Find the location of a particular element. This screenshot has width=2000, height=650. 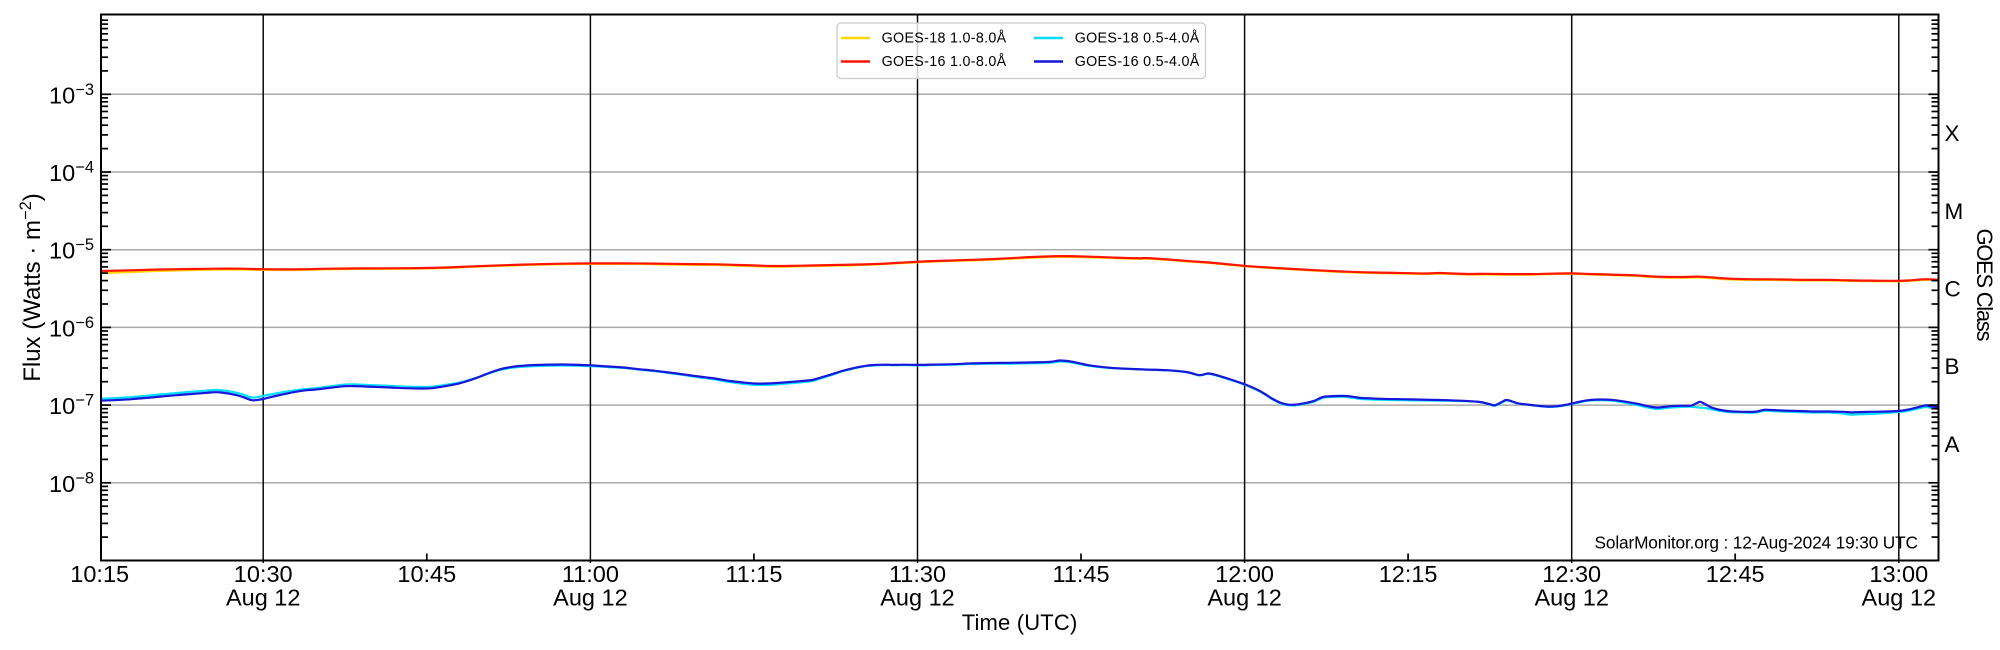

svg-text: GOES-18 1.0-8.0Å is located at coordinates (944, 37).